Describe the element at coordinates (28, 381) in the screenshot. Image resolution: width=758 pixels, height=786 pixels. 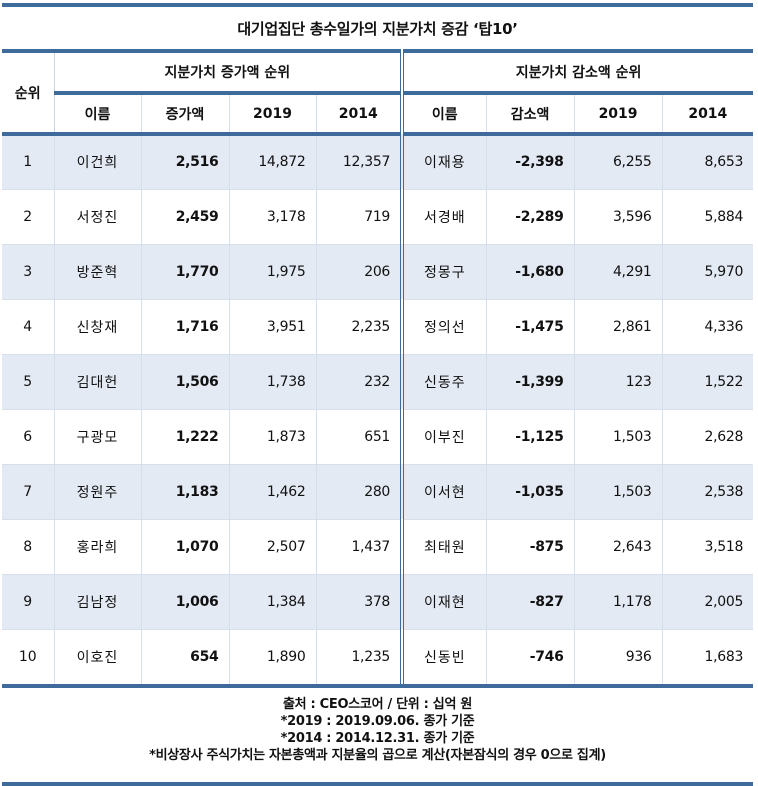
I see `rank-cell: 5` at that location.